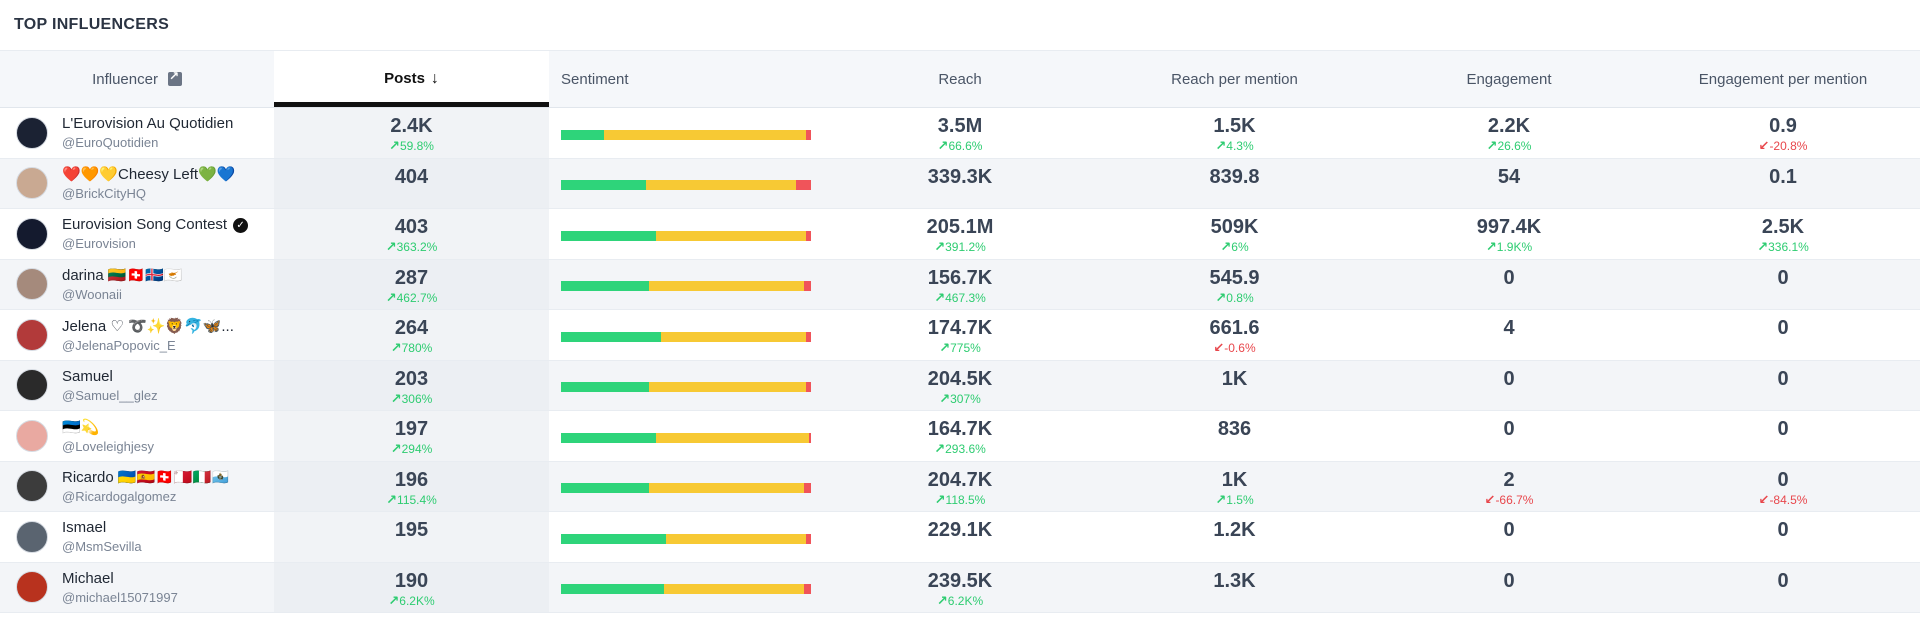 This screenshot has width=1920, height=630. I want to click on reach-value: 174.7K, so click(960, 328).